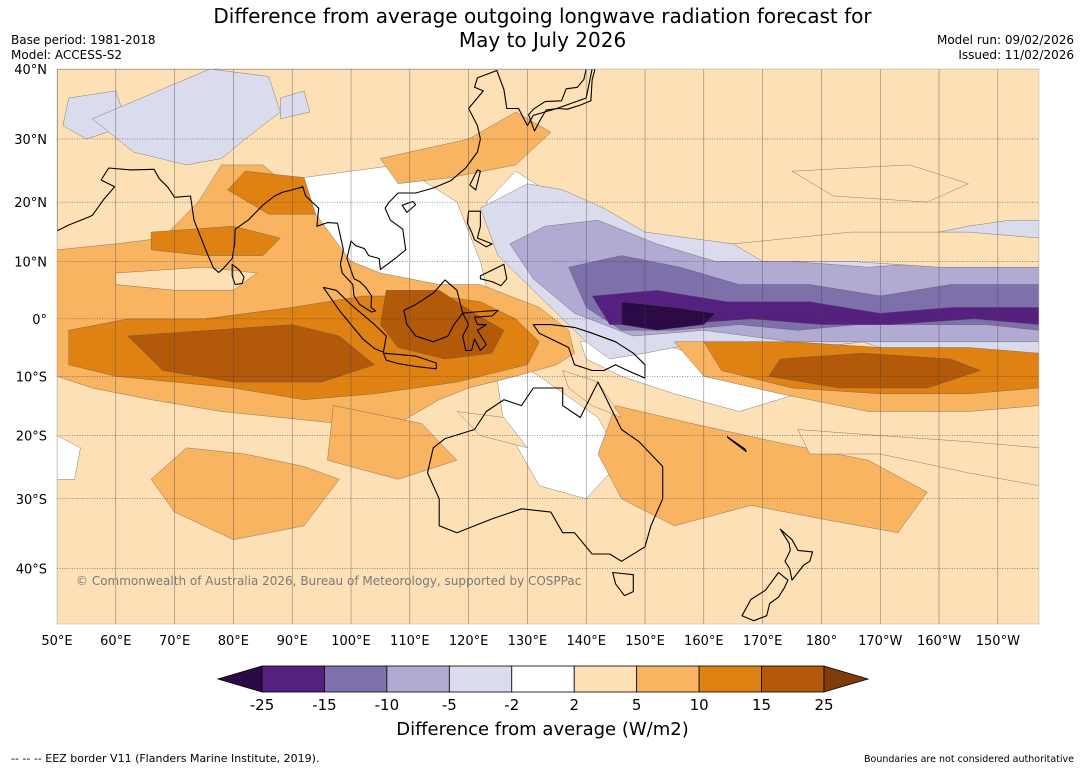 The height and width of the screenshot is (770, 1085). What do you see at coordinates (30, 203) in the screenshot?
I see `lat-label: 20°N` at bounding box center [30, 203].